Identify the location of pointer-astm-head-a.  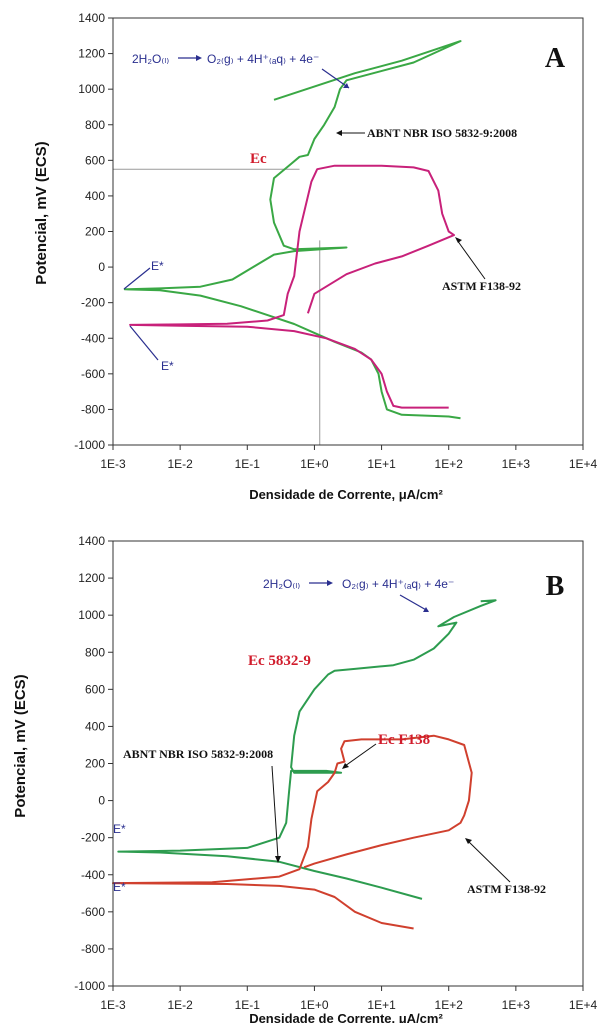
(458, 240).